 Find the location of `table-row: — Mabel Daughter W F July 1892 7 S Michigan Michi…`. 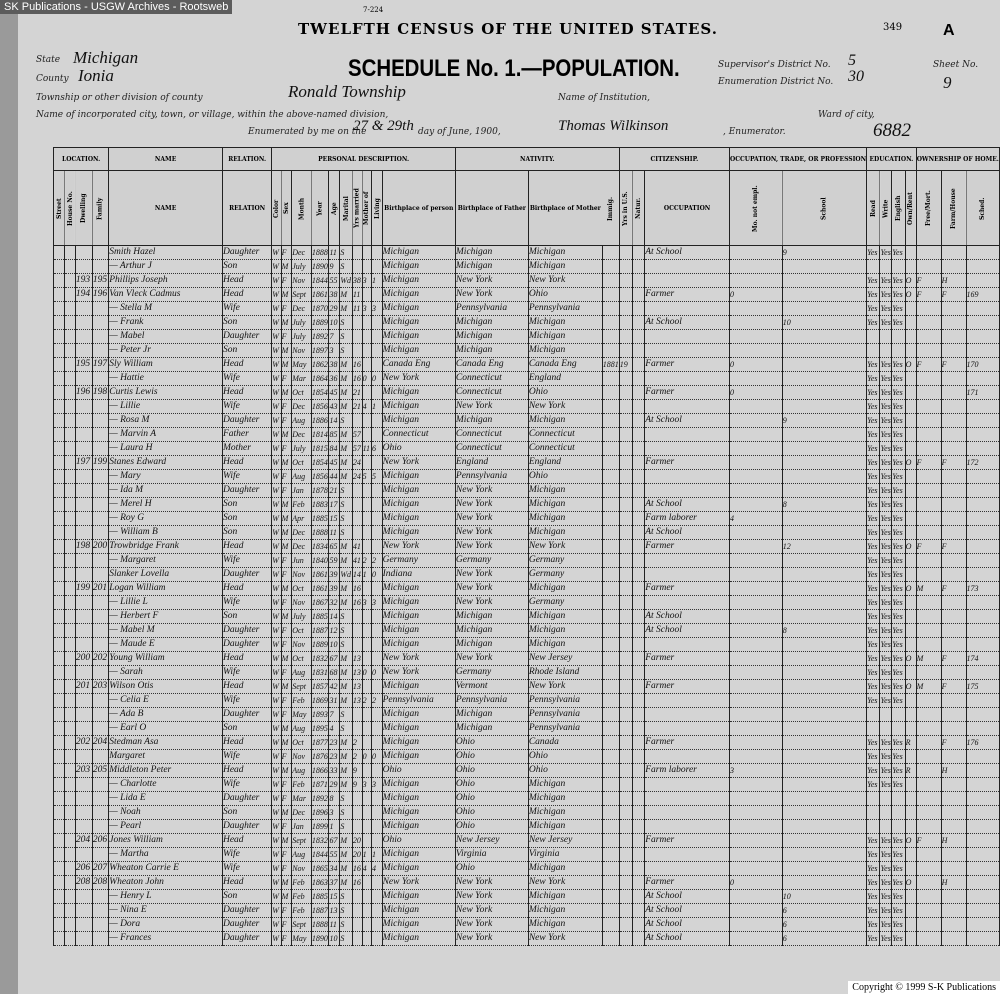

table-row: — Mabel Daughter W F July 1892 7 S Michigan Michi… is located at coordinates (526, 336).